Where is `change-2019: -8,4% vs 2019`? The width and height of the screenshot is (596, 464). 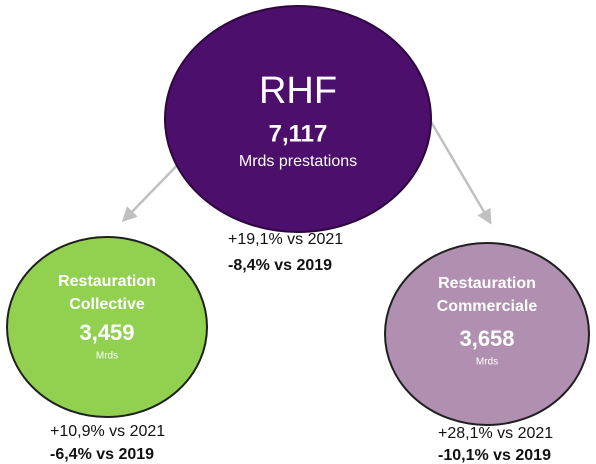 change-2019: -8,4% vs 2019 is located at coordinates (280, 265).